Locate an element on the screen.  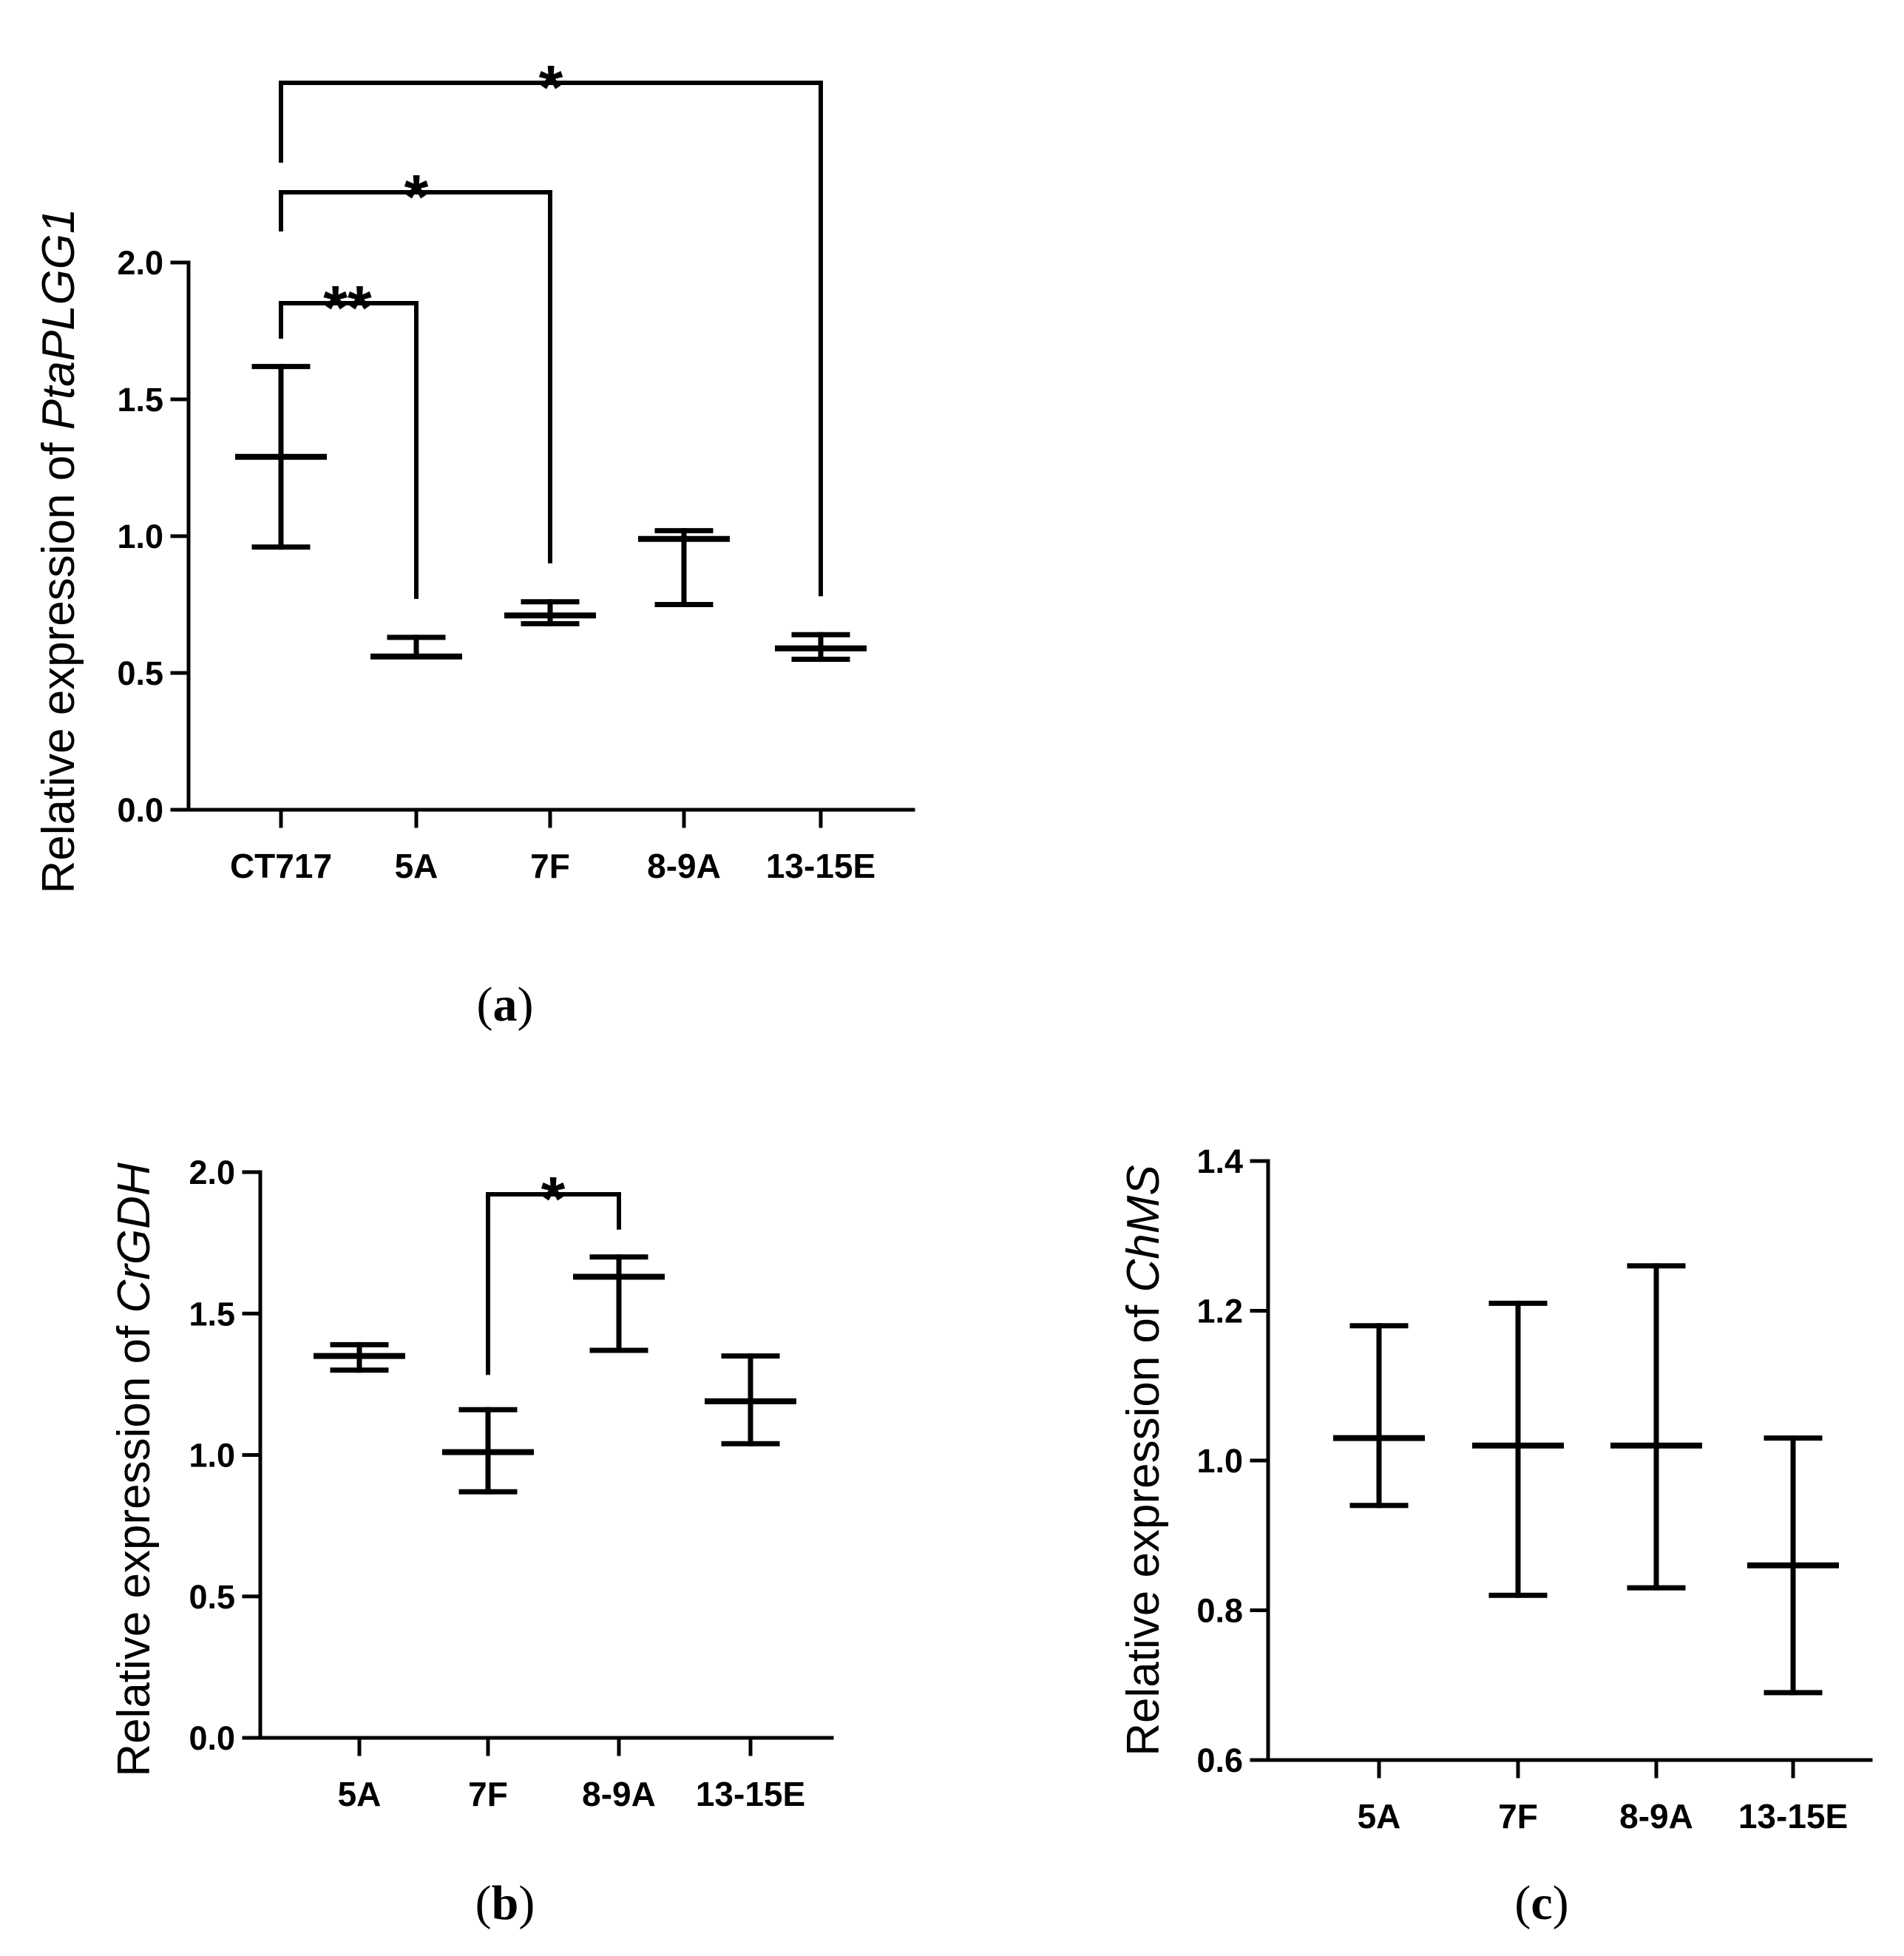
y-axis-label-gene: ChMS is located at coordinates (1143, 1228).